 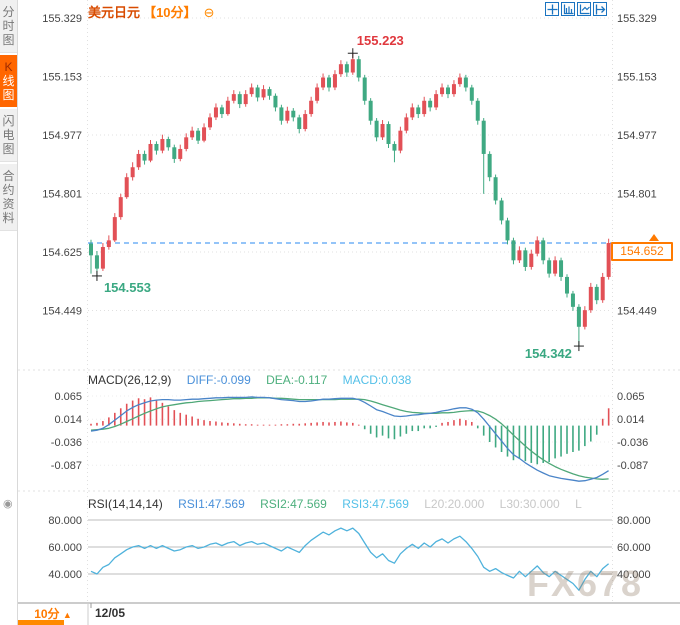 I want to click on symbol-name: 美元日元, so click(x=114, y=12).